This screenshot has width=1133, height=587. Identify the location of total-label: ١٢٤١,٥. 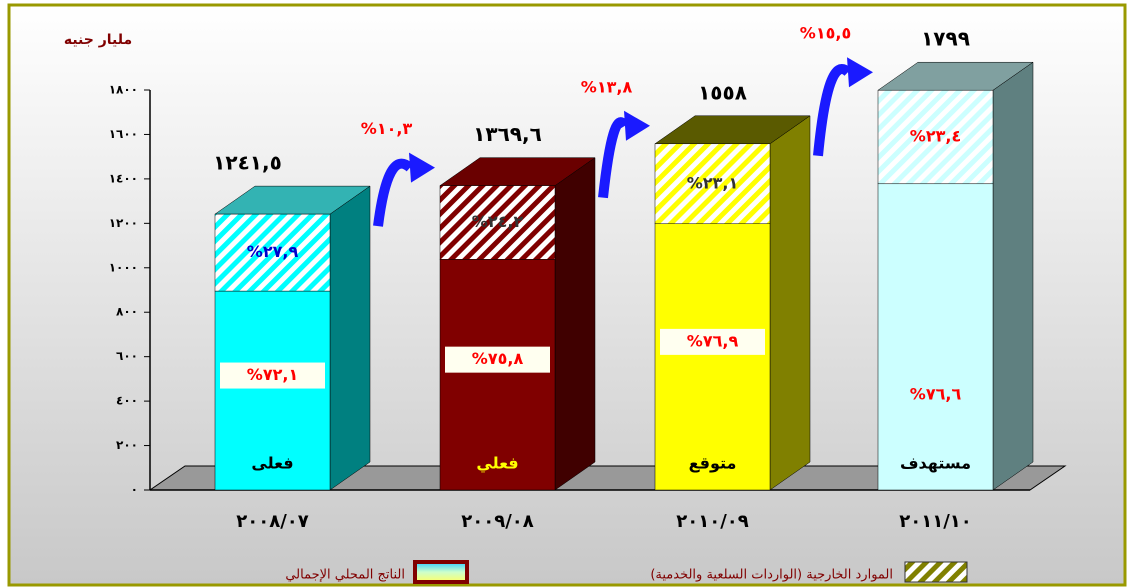
(247, 163).